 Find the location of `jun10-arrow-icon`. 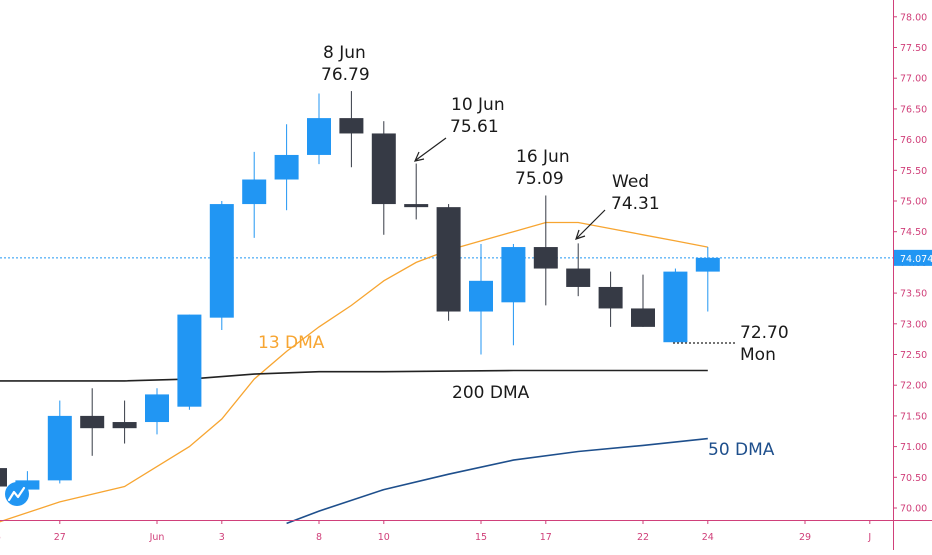

jun10-arrow-icon is located at coordinates (430, 149).